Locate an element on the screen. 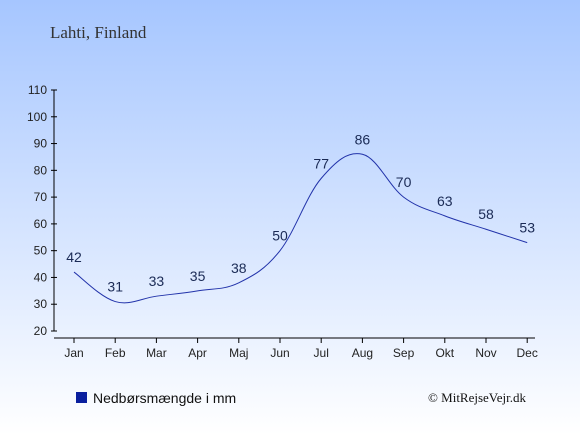  x-tick-label: Nov is located at coordinates (485, 353).